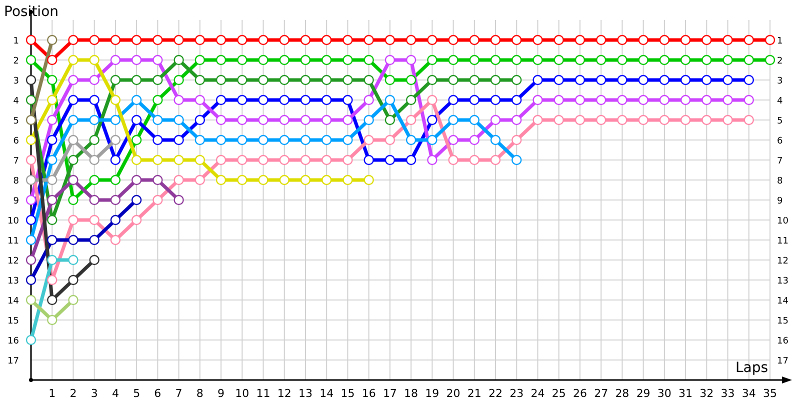  I want to click on x-tick-label: 9, so click(221, 393).